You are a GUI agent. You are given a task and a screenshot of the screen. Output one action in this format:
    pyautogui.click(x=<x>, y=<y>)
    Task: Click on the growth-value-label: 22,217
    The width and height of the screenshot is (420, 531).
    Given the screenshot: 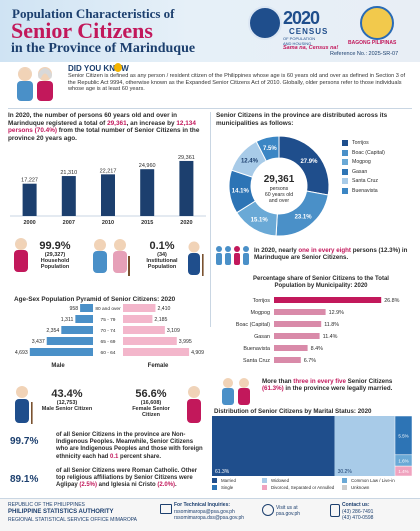 What is the action you would take?
    pyautogui.click(x=108, y=171)
    